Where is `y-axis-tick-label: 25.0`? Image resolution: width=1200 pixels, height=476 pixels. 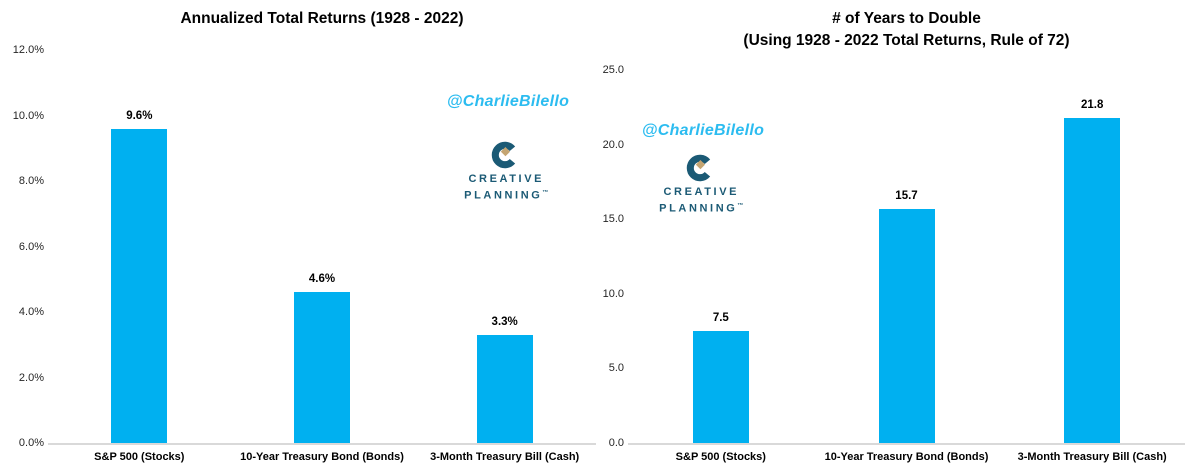
y-axis-tick-label: 25.0 is located at coordinates (613, 70).